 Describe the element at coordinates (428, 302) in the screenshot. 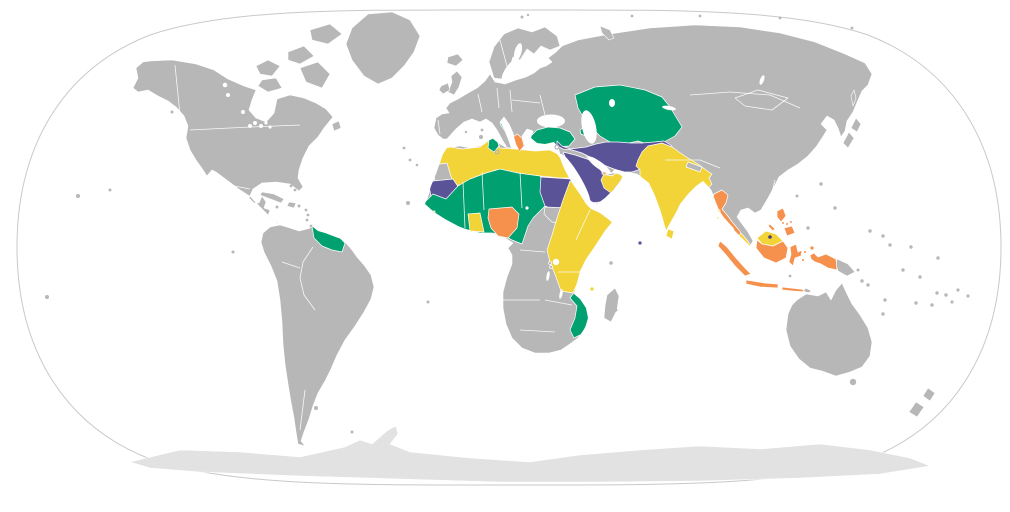

I see `island-dot-st-helena` at that location.